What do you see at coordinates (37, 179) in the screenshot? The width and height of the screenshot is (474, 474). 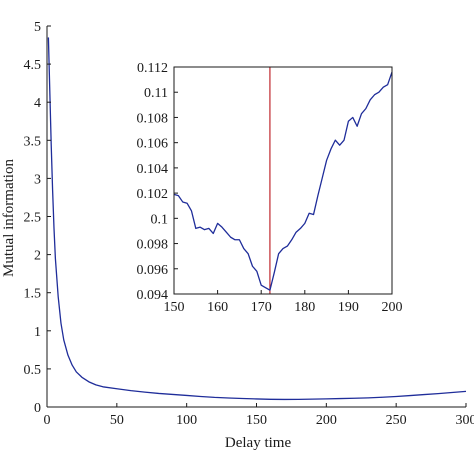 I see `main-y-tick-label: 3` at bounding box center [37, 179].